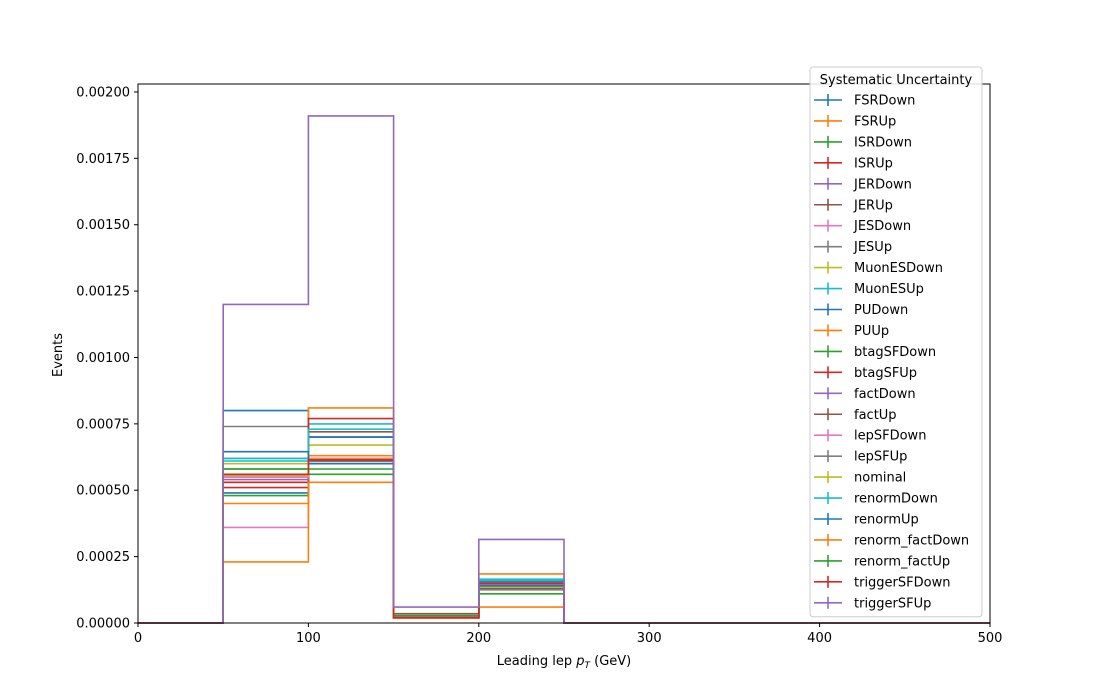 The image size is (1100, 700). Describe the element at coordinates (103, 225) in the screenshot. I see `y-tick-label: 0.00150` at that location.